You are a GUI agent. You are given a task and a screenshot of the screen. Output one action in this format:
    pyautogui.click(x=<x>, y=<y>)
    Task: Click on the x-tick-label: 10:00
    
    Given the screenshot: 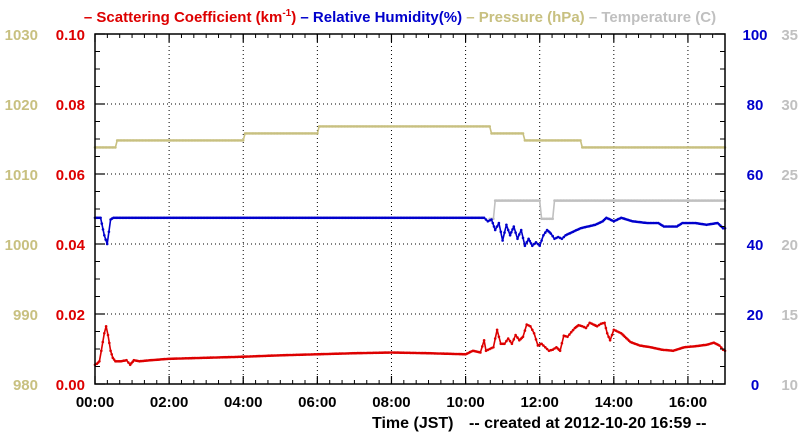 What is the action you would take?
    pyautogui.click(x=465, y=402)
    